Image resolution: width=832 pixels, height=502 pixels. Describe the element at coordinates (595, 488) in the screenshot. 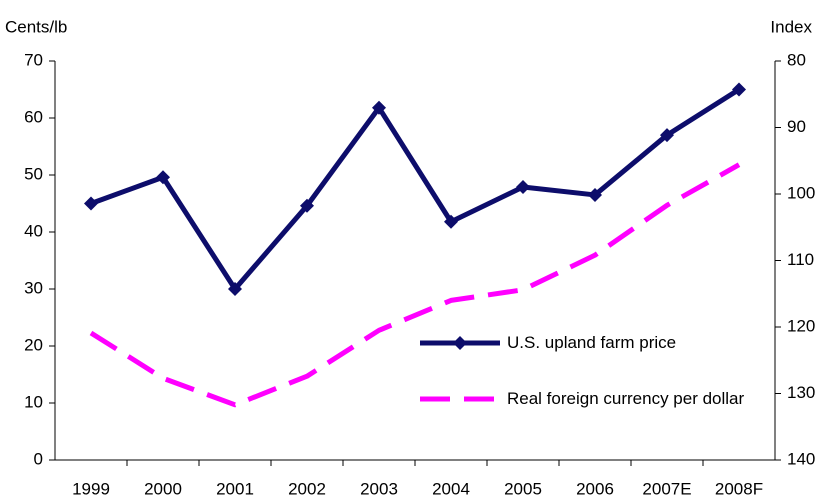

I see `x-tick-label: 2006` at that location.